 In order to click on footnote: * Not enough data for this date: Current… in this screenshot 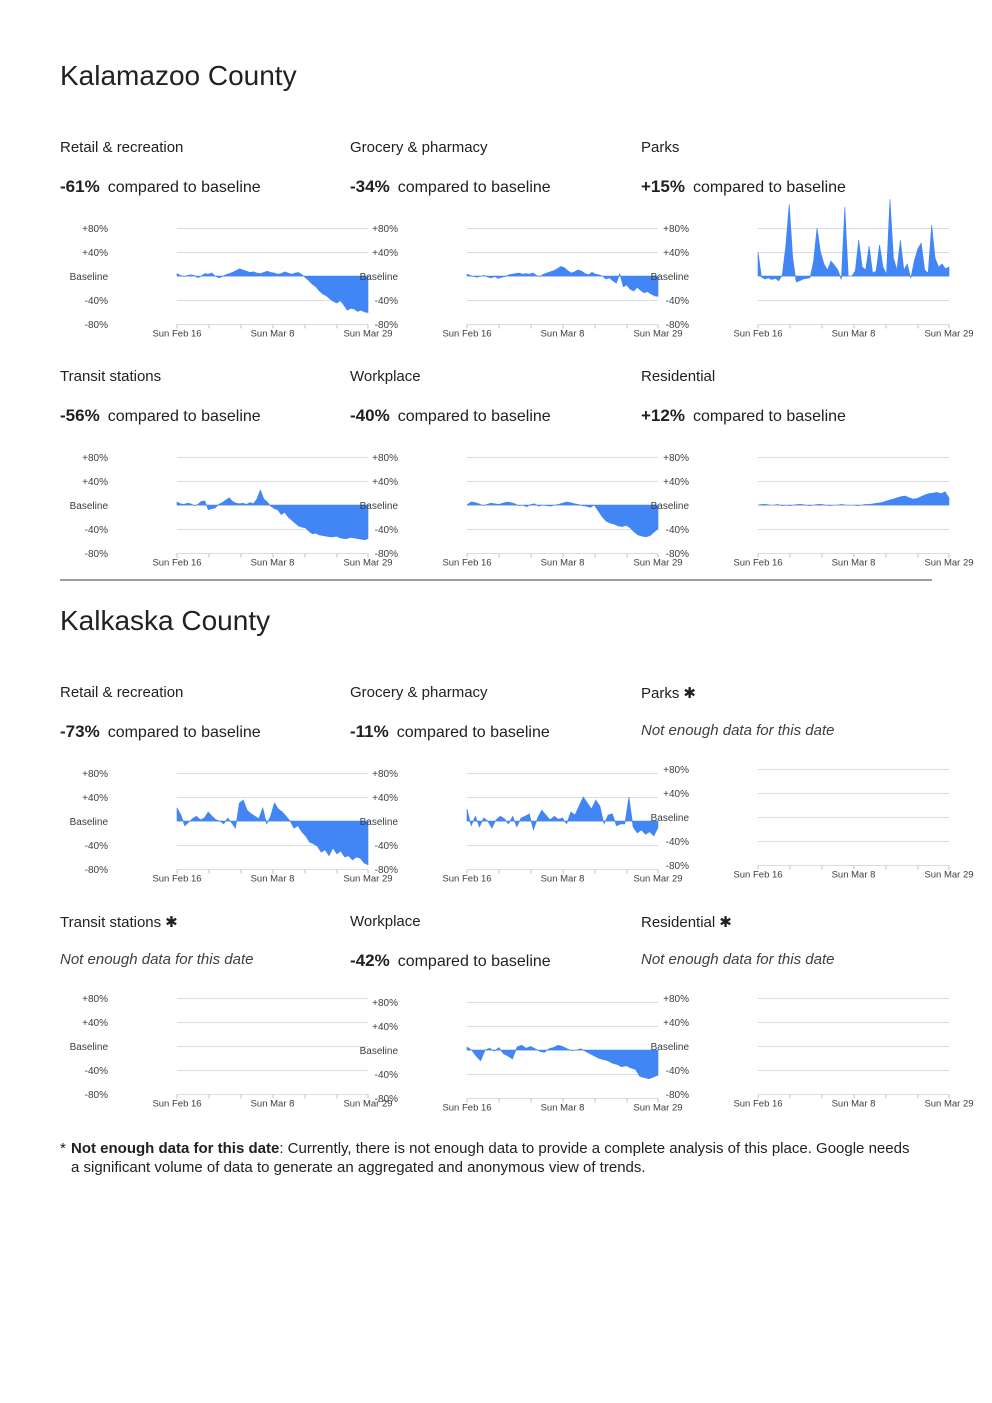, I will do `click(490, 1158)`.